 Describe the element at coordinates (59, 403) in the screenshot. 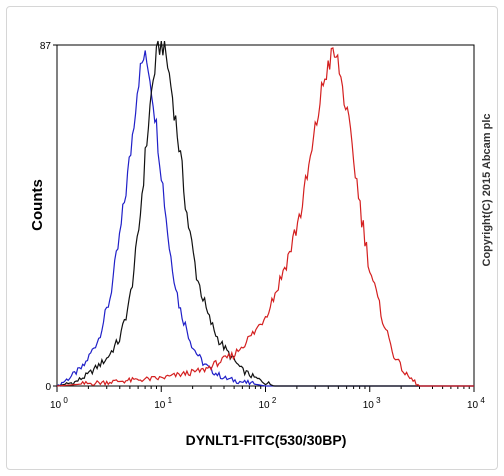

I see `x-tick-label: 10 0` at that location.